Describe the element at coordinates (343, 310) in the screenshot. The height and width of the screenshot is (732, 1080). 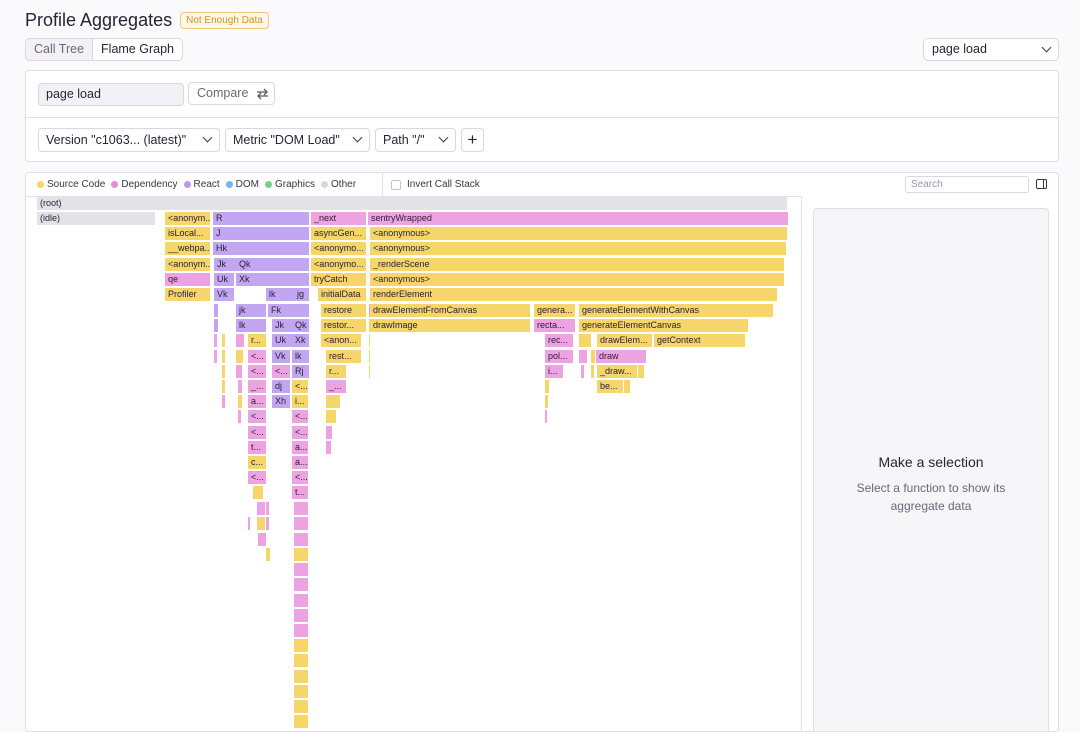
I see `flame-frame: restore` at that location.